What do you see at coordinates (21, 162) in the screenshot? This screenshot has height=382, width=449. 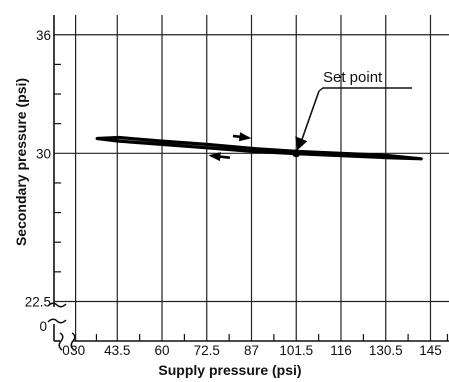 I see `y-axis-title: Secondary pressure (psi)` at bounding box center [21, 162].